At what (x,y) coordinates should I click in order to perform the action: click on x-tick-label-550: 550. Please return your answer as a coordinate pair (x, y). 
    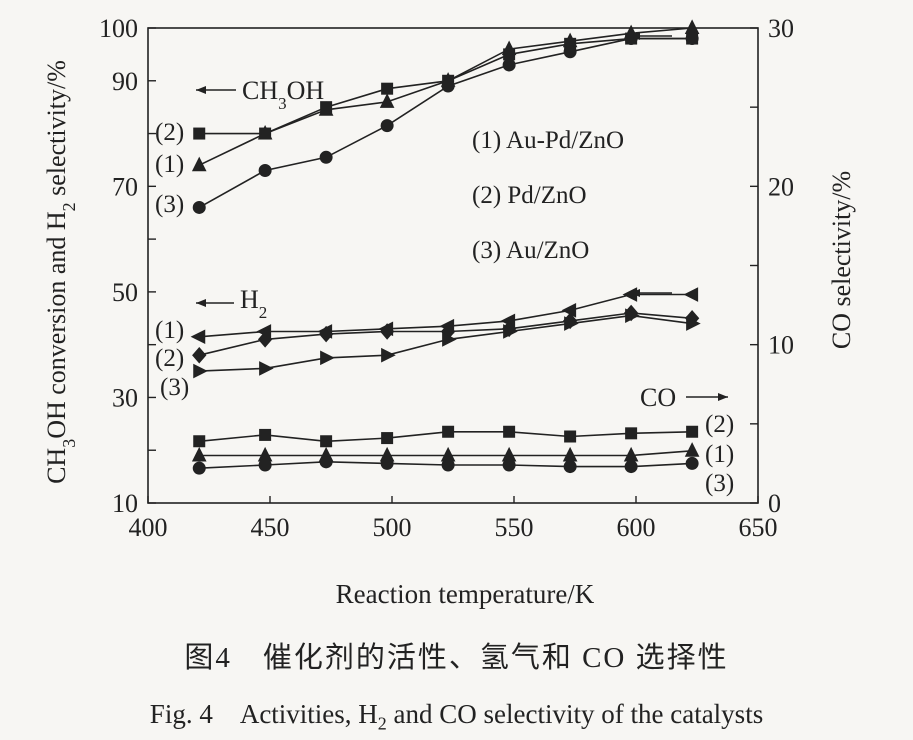
    Looking at the image, I should click on (514, 527).